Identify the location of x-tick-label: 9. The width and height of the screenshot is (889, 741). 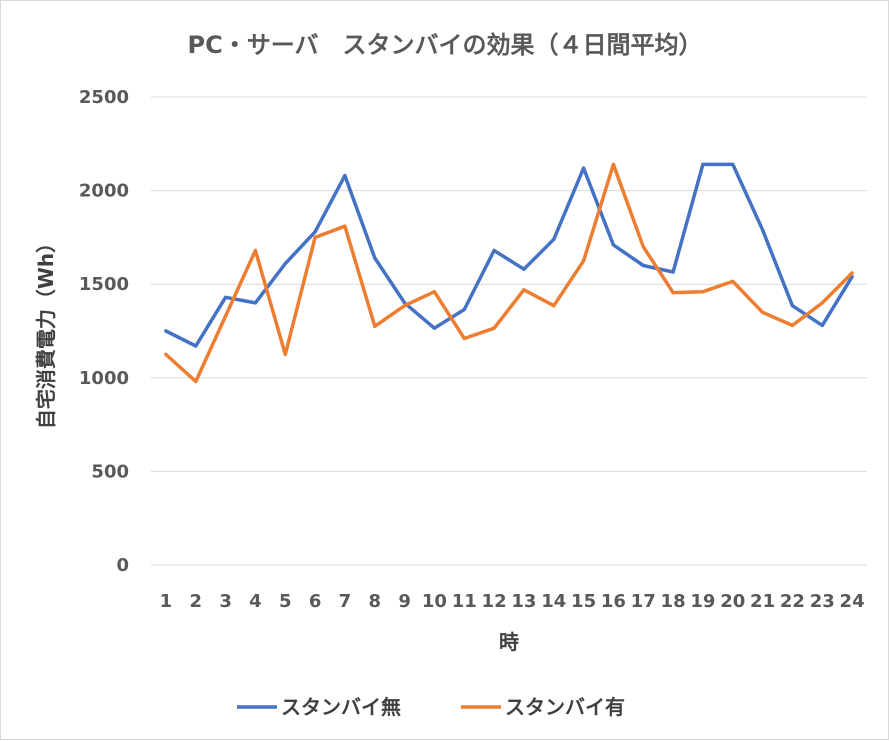
(404, 601).